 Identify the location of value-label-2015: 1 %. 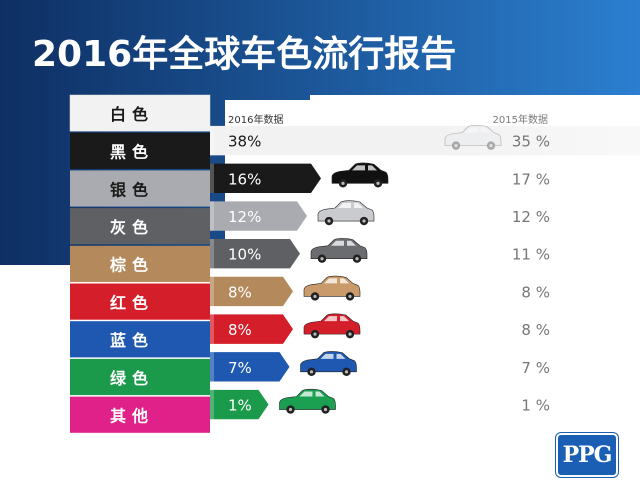
(535, 406).